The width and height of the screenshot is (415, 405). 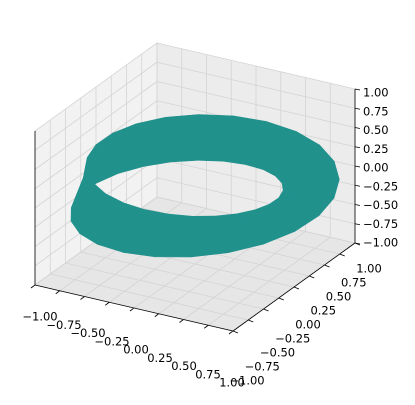 What do you see at coordinates (380, 243) in the screenshot?
I see `z-tick-label: −1.00` at bounding box center [380, 243].